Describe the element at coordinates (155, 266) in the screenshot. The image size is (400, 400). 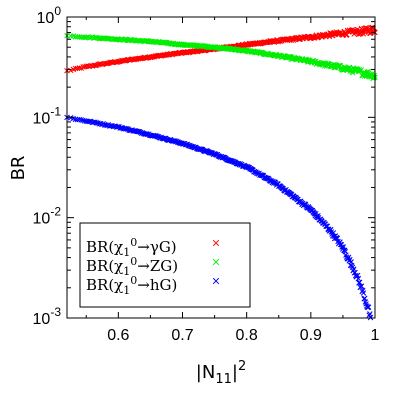
I see `legend-product: Z` at that location.